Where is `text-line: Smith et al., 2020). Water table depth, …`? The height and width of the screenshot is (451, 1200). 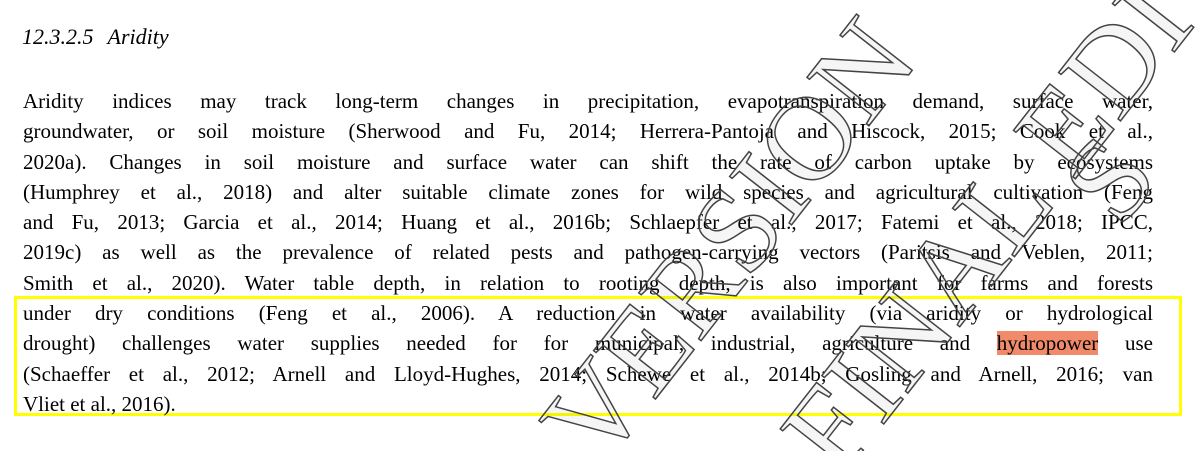
text-line: Smith et al., 2020). Water table depth, … is located at coordinates (588, 282).